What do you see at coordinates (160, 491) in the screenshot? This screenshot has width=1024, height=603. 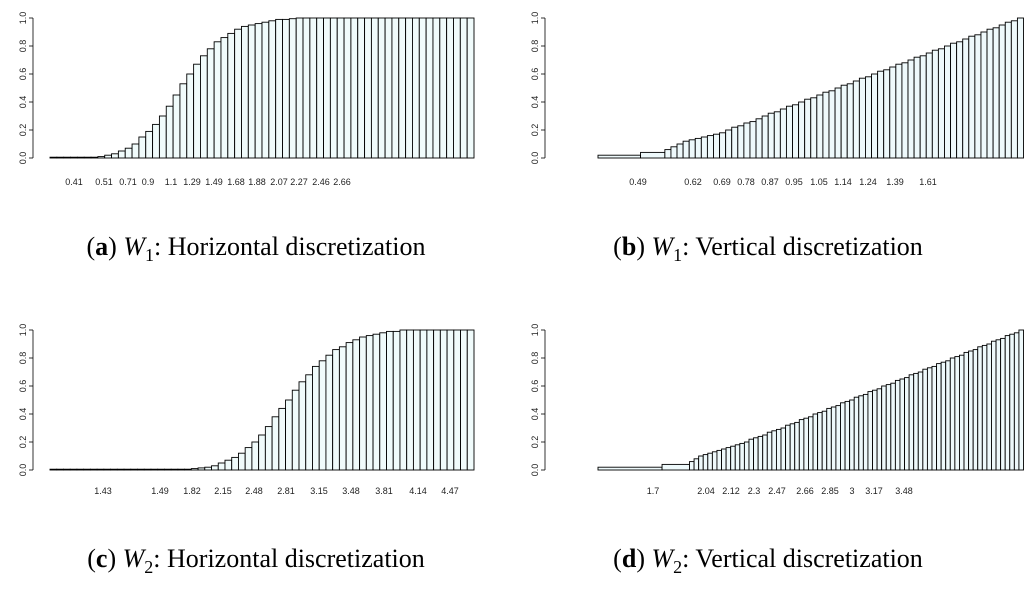 I see `x-tick-label: 1.49` at bounding box center [160, 491].